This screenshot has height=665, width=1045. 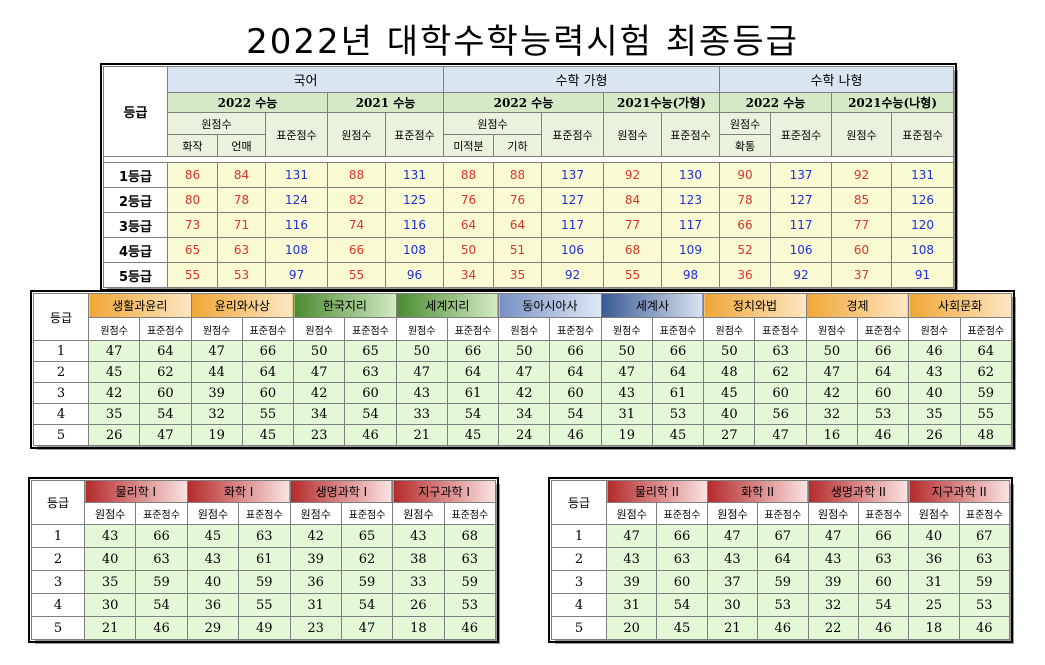 I want to click on grade-label: 5등급, so click(x=135, y=275).